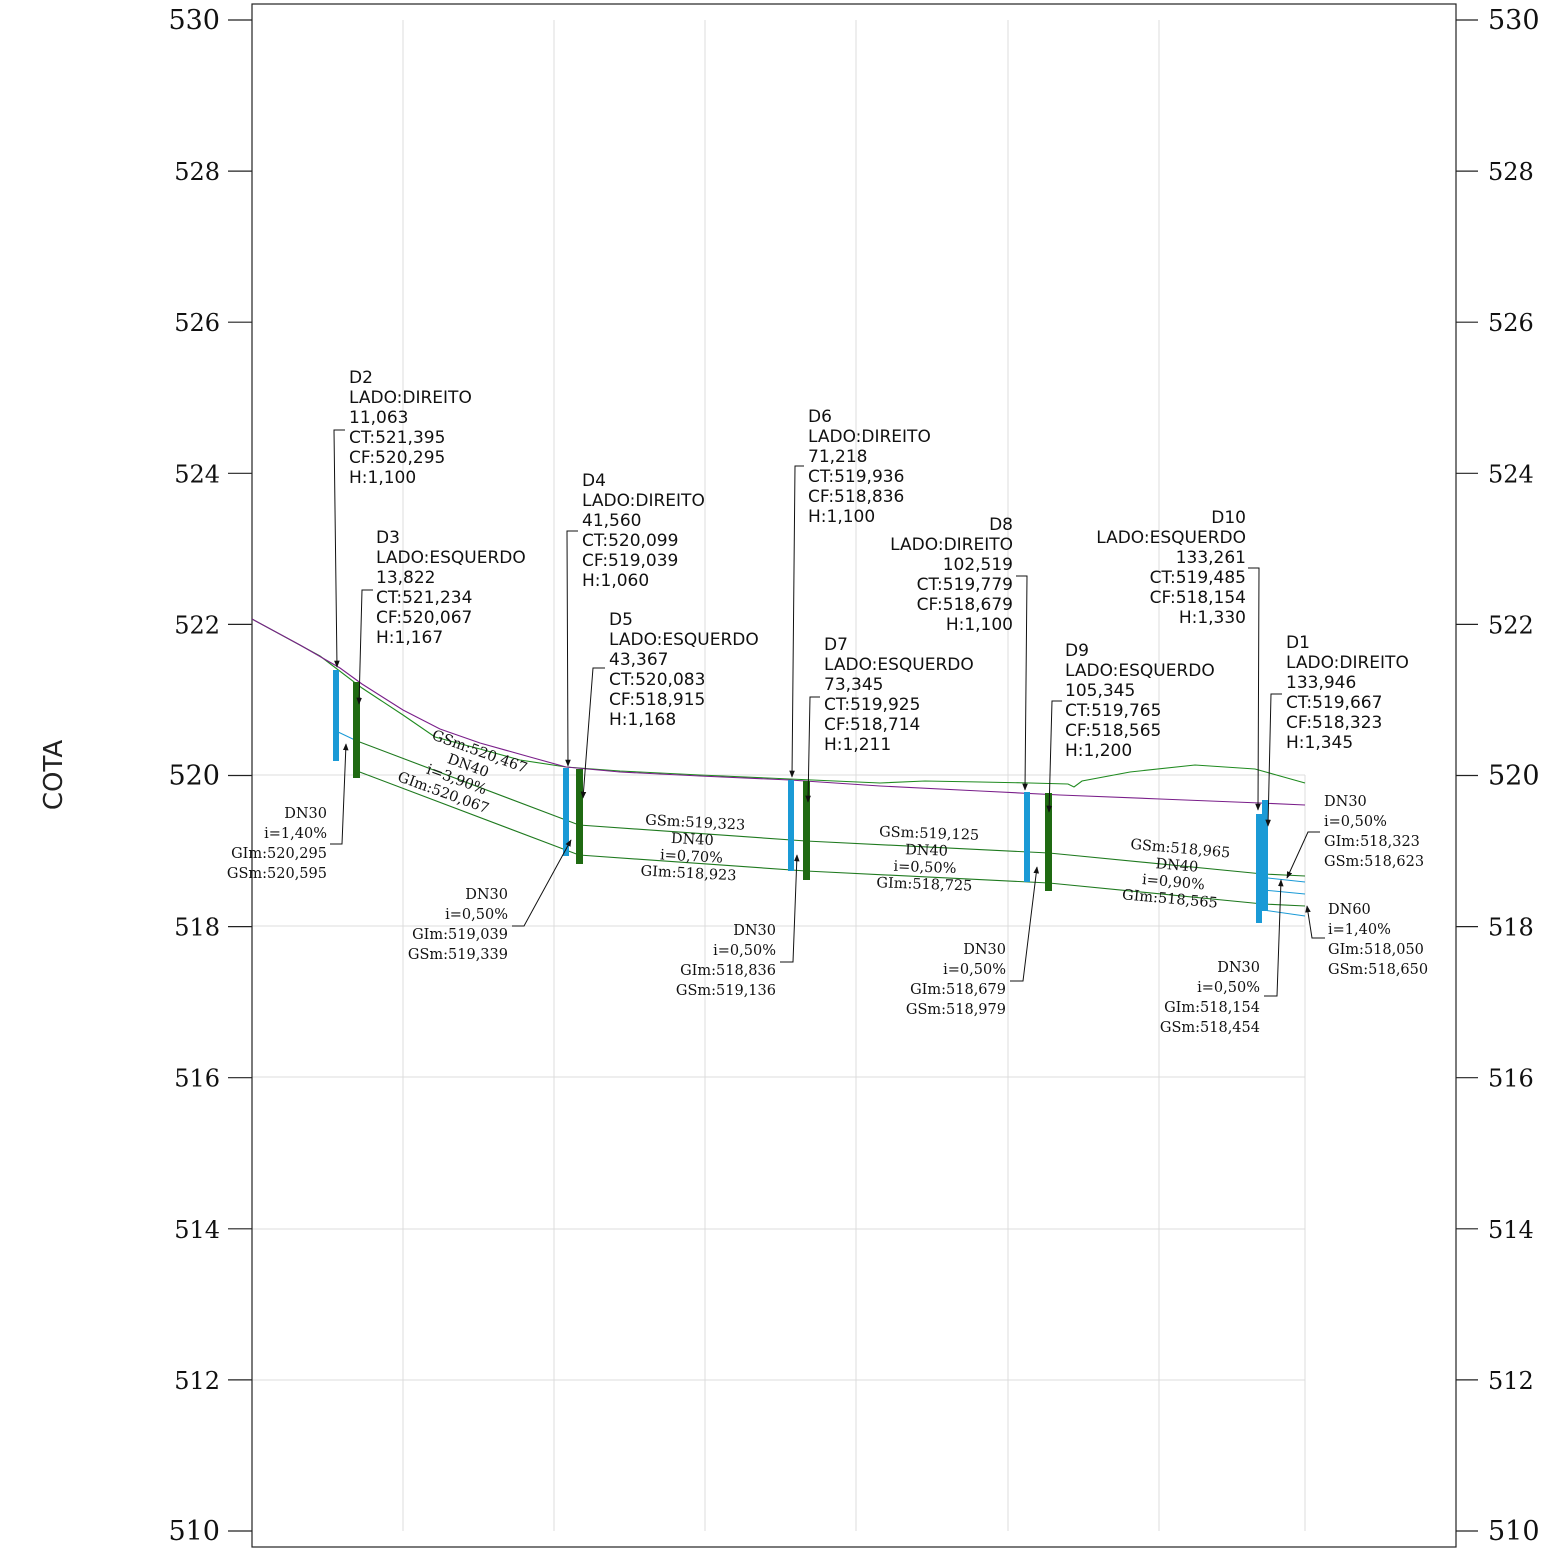  Describe the element at coordinates (361, 378) in the screenshot. I see `label-line: D2` at that location.